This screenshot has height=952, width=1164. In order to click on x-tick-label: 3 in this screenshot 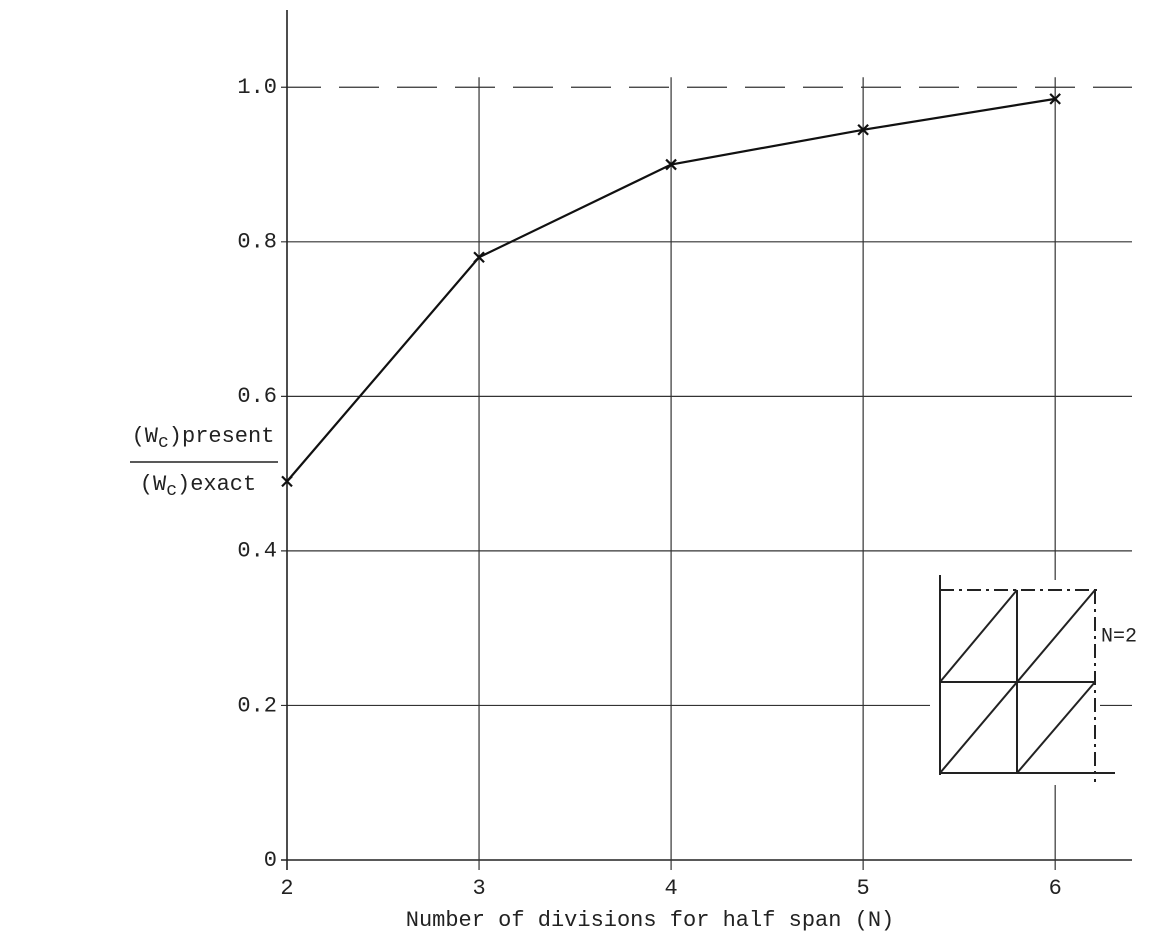, I will do `click(478, 888)`.